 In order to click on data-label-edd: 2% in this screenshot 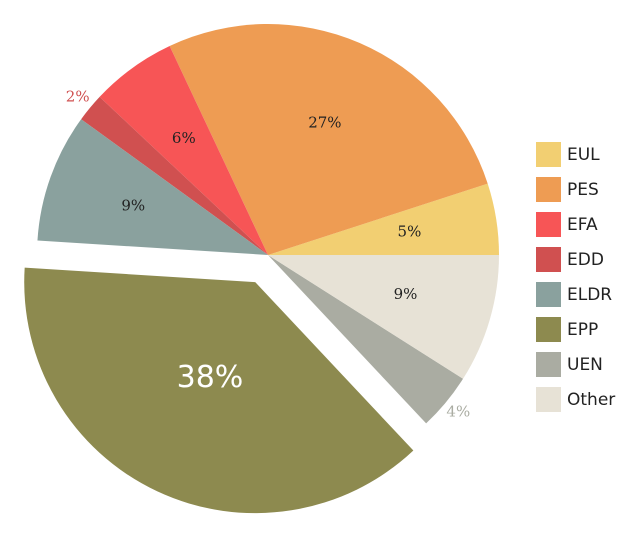, I will do `click(78, 97)`.